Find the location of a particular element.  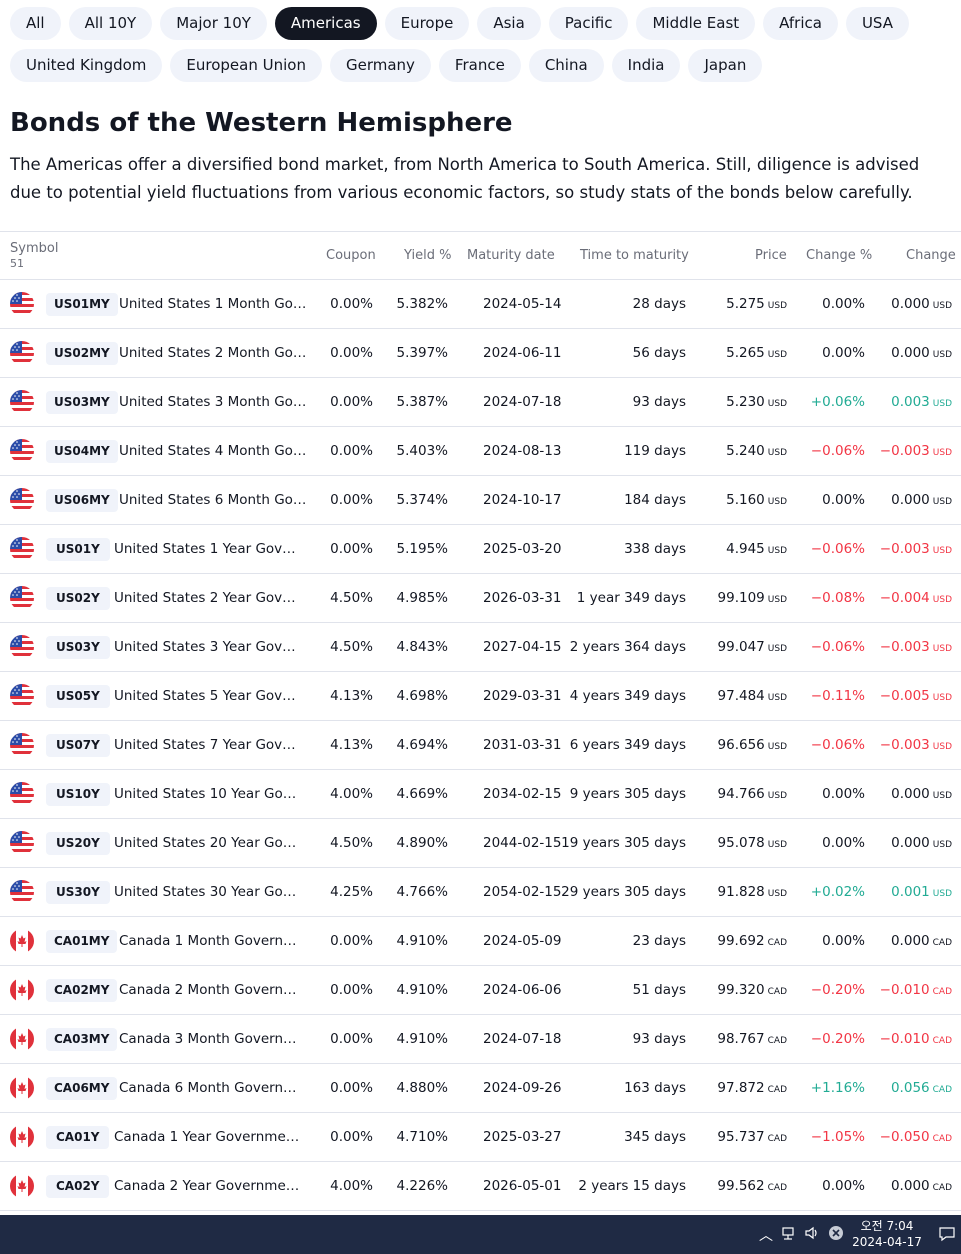

chip-india: India is located at coordinates (646, 65).